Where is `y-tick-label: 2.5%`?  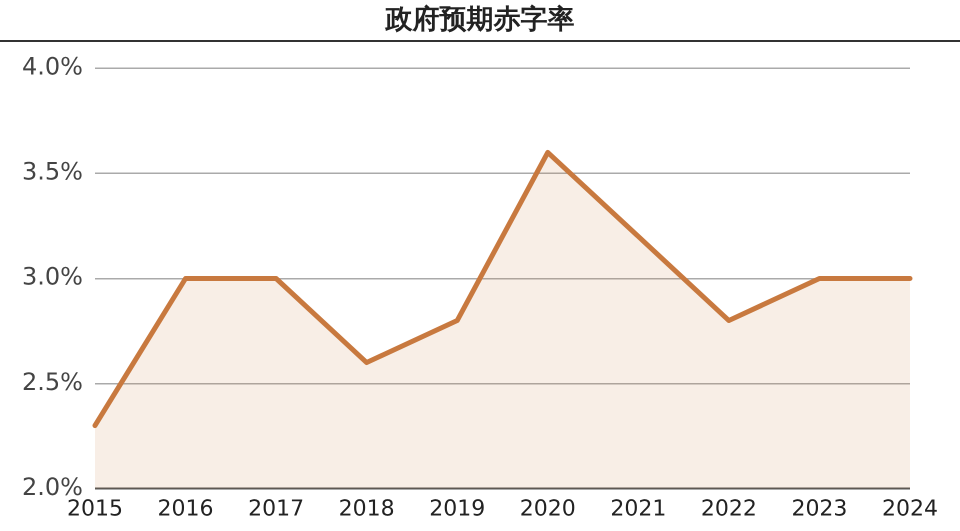 y-tick-label: 2.5% is located at coordinates (52, 382).